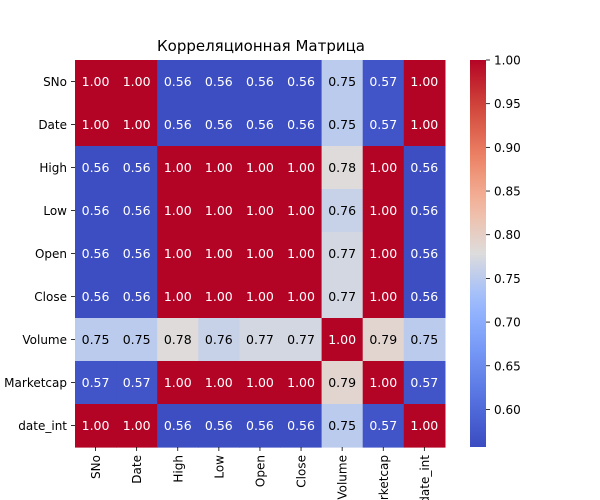  What do you see at coordinates (507, 61) in the screenshot?
I see `colorbar-tick-label: 1.00` at bounding box center [507, 61].